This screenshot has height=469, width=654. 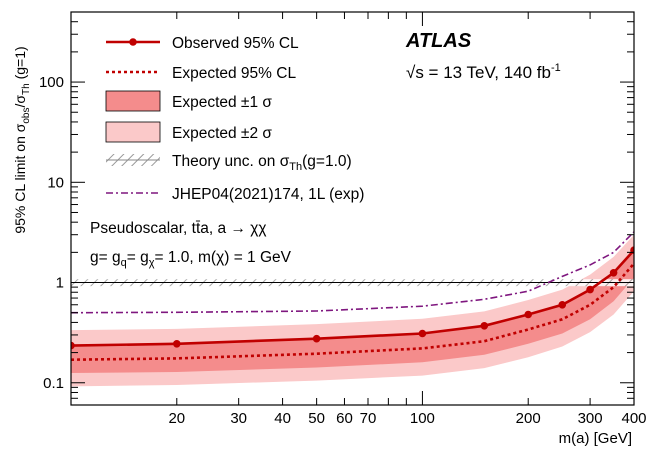 What do you see at coordinates (176, 418) in the screenshot?
I see `x-tick-label: 20` at bounding box center [176, 418].